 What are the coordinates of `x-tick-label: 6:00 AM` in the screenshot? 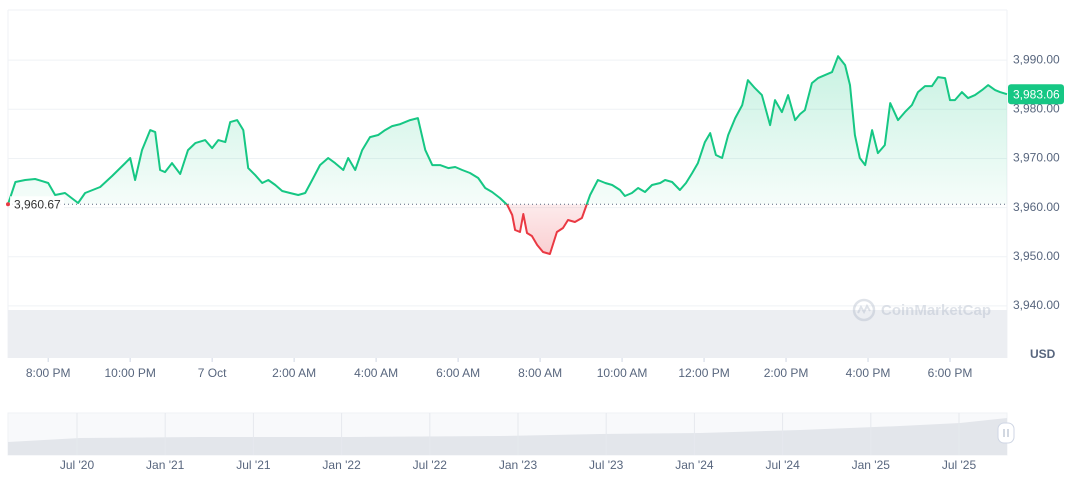 It's located at (458, 373).